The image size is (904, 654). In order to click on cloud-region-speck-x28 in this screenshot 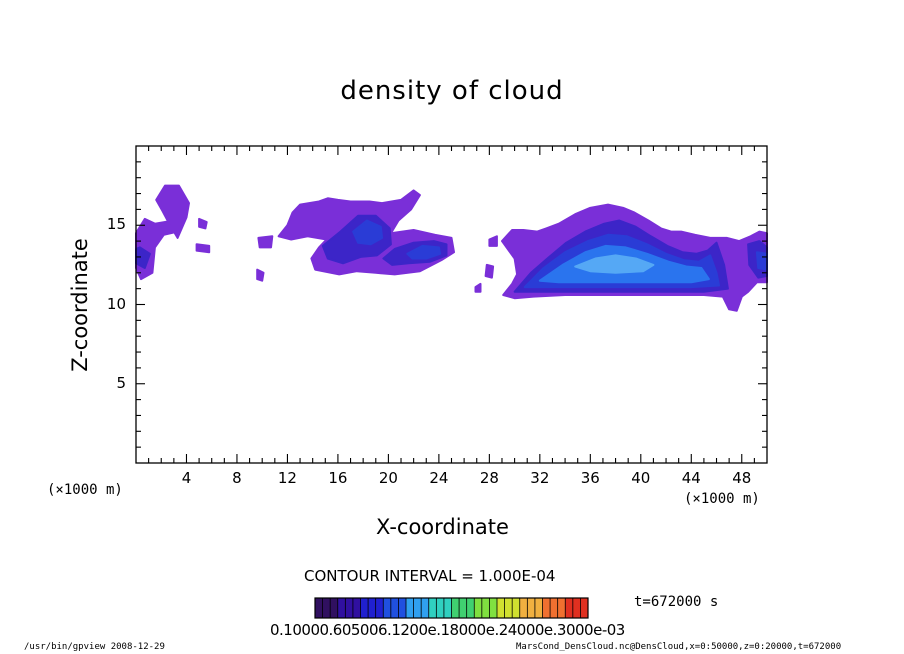, I will do `click(493, 241)`.